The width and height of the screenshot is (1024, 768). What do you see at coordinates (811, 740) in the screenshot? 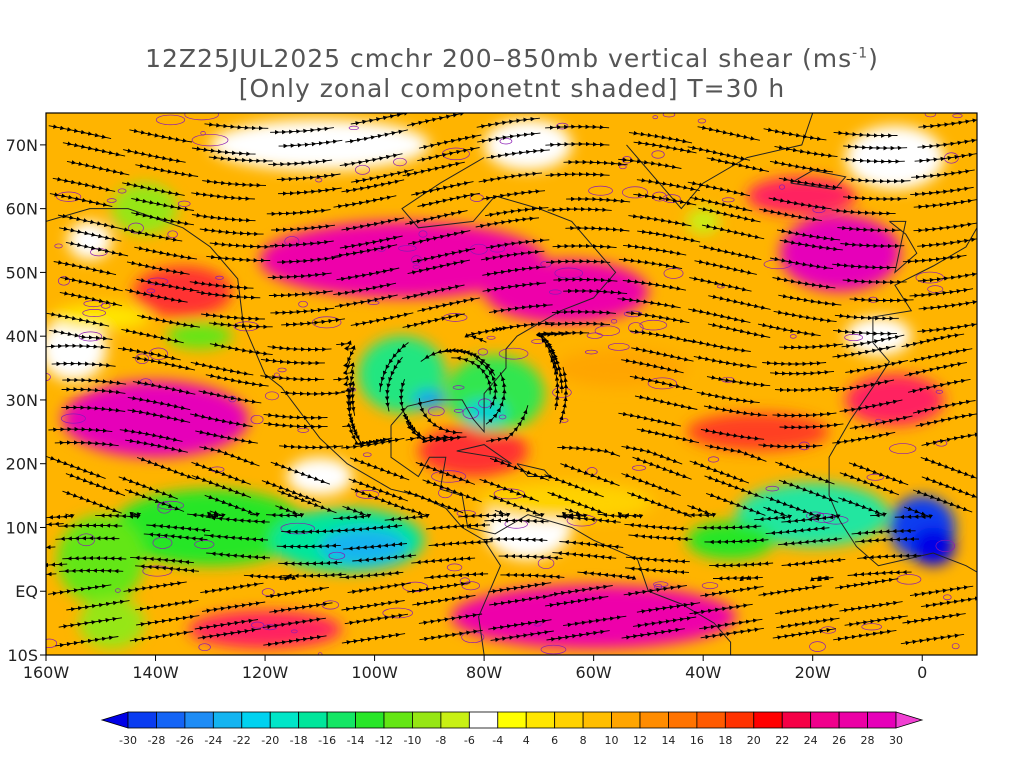
I see `colorbar-label: 24` at bounding box center [811, 740].